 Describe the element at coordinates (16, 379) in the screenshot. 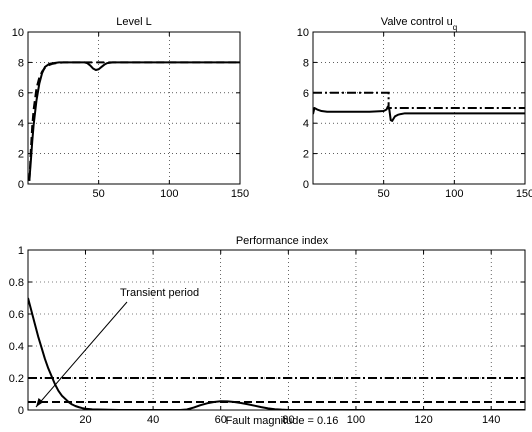

I see `chart-2-y-tick-label: 0.2` at that location.